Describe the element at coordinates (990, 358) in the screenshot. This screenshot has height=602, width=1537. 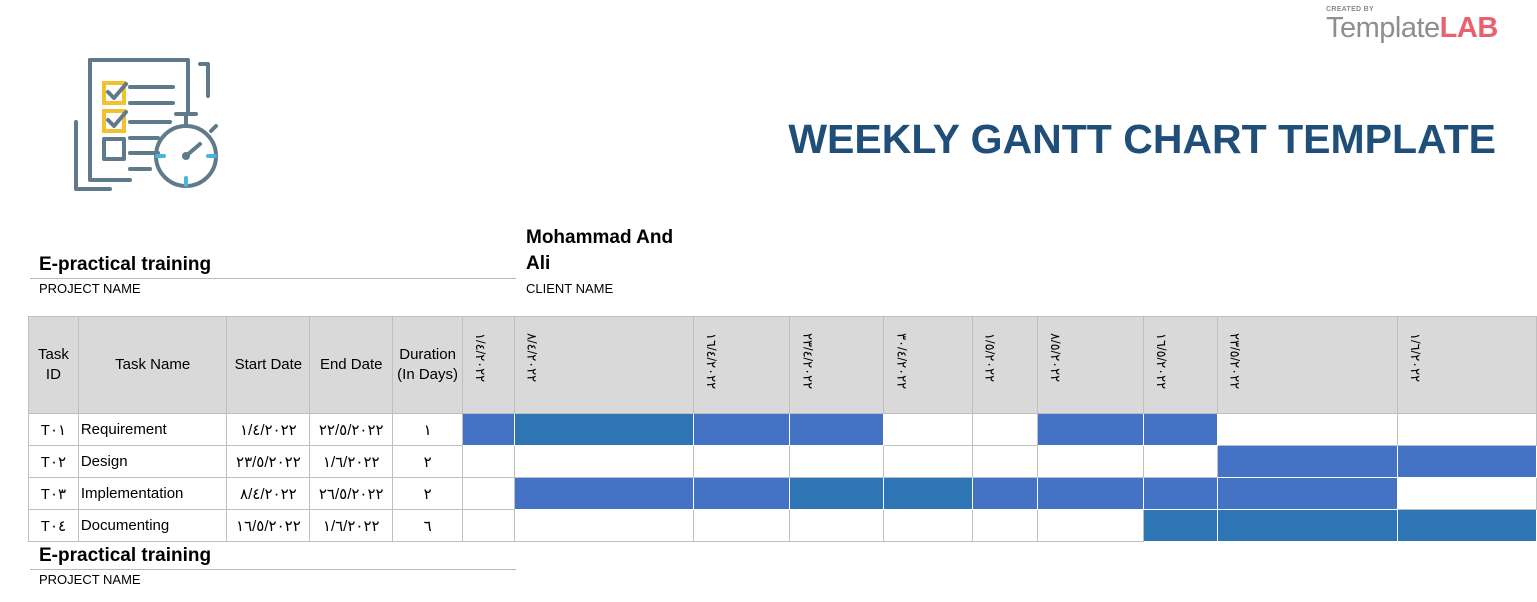
I see `week-date-label: ١/٥/٢٠٢٢` at that location.